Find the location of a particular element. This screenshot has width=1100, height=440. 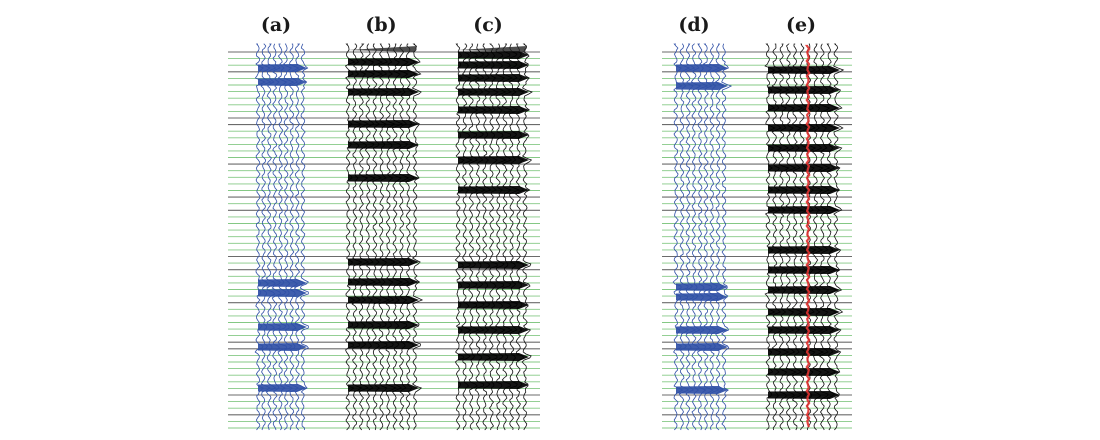

panel-label-a: (a) is located at coordinates (276, 25).